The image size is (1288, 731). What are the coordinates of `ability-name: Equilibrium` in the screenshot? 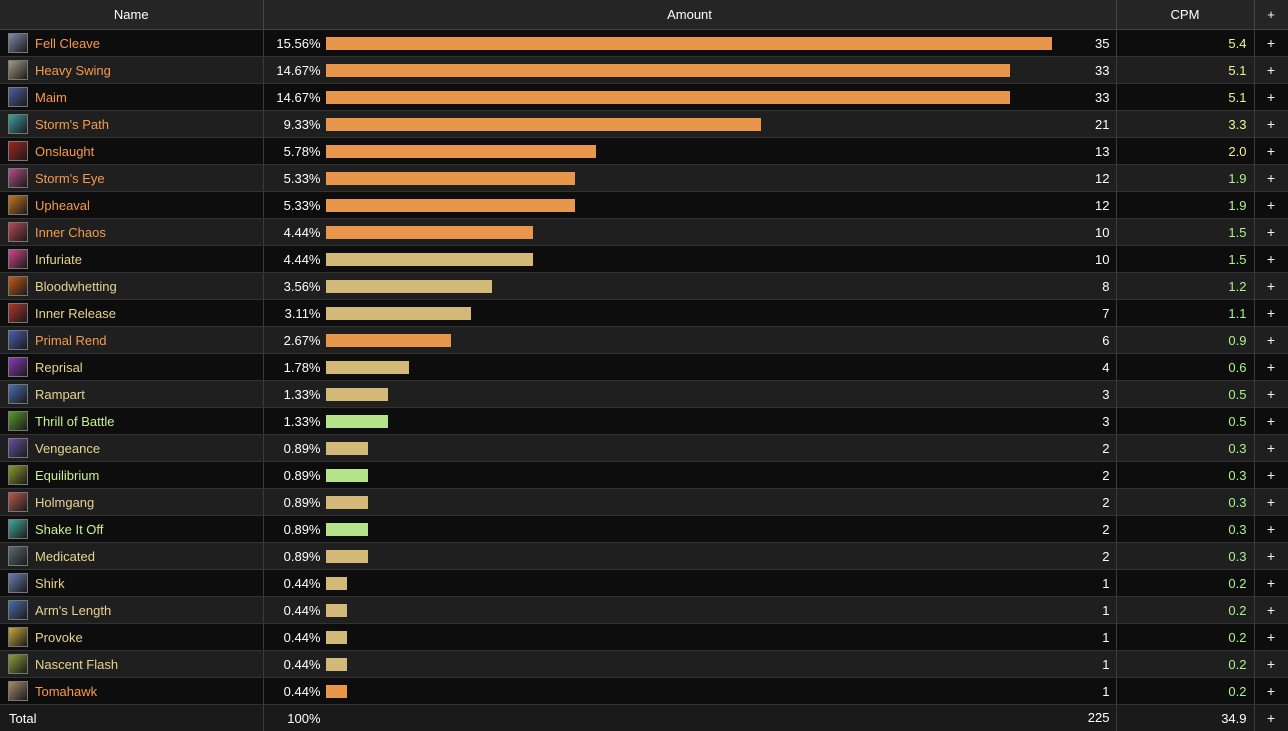 It's located at (67, 475).